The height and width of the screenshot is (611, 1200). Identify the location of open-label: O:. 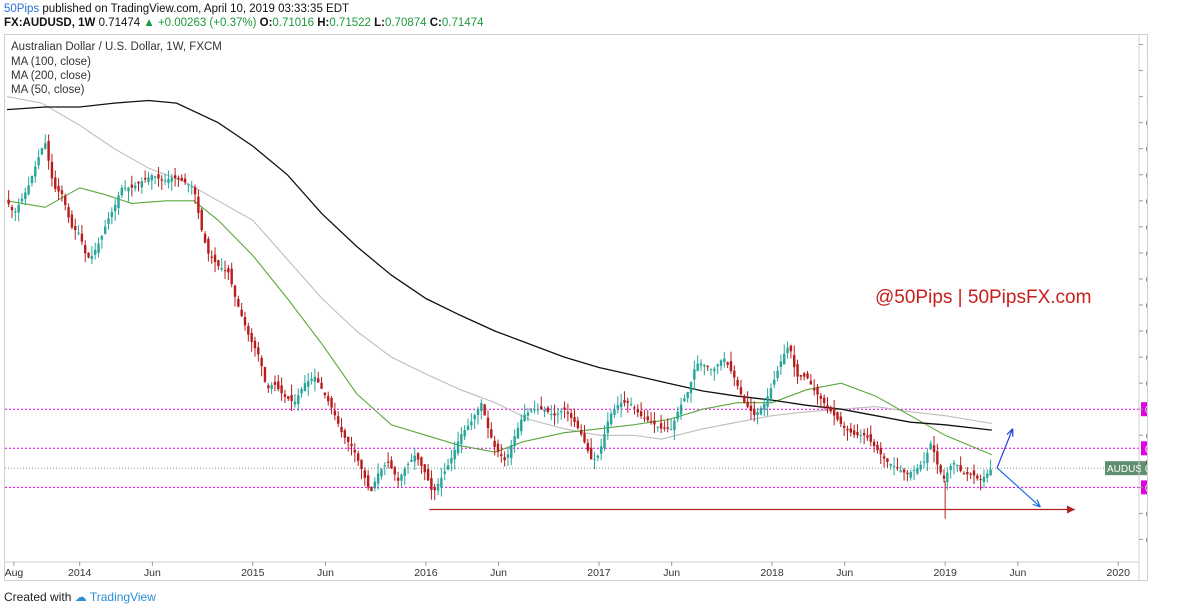
(266, 23).